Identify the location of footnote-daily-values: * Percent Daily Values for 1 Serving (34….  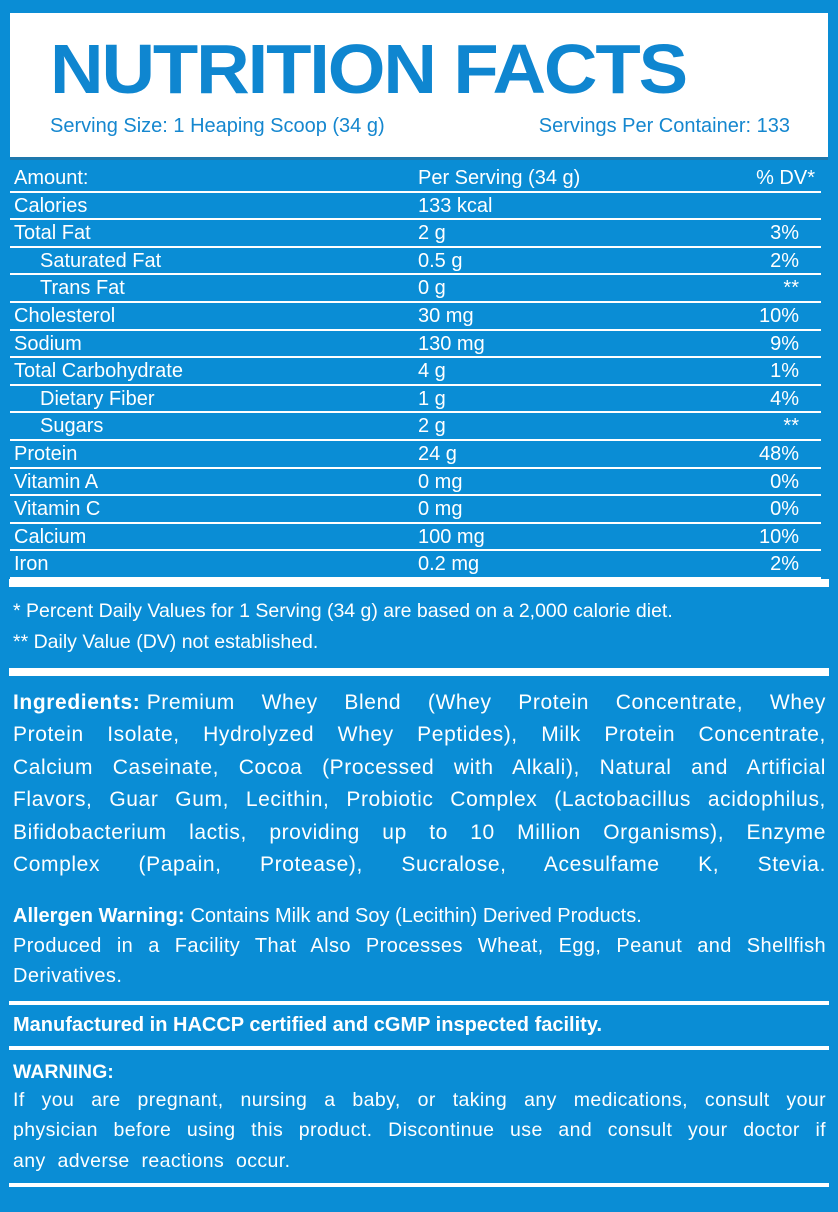
(343, 610).